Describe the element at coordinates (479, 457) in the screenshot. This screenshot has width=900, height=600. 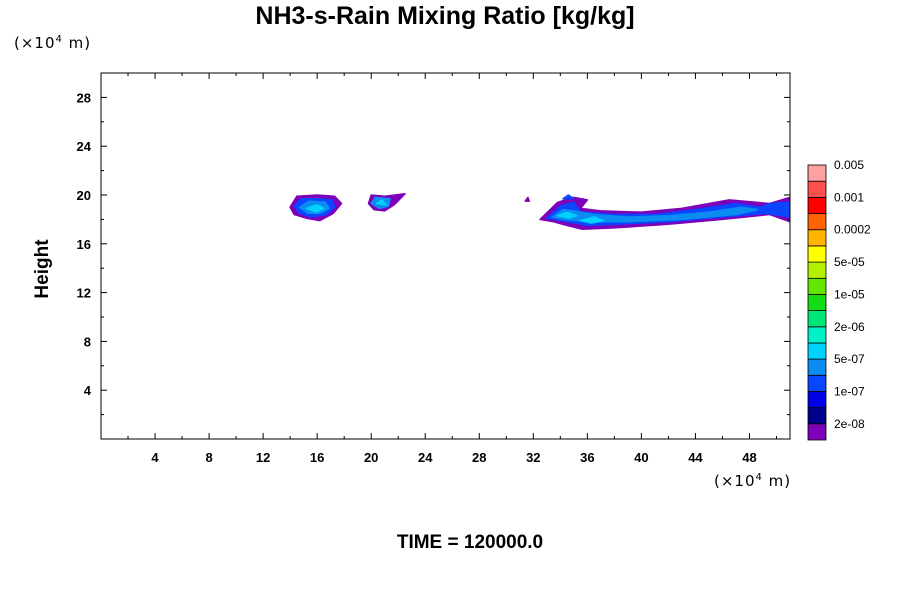
I see `x-tick-label: 28` at that location.